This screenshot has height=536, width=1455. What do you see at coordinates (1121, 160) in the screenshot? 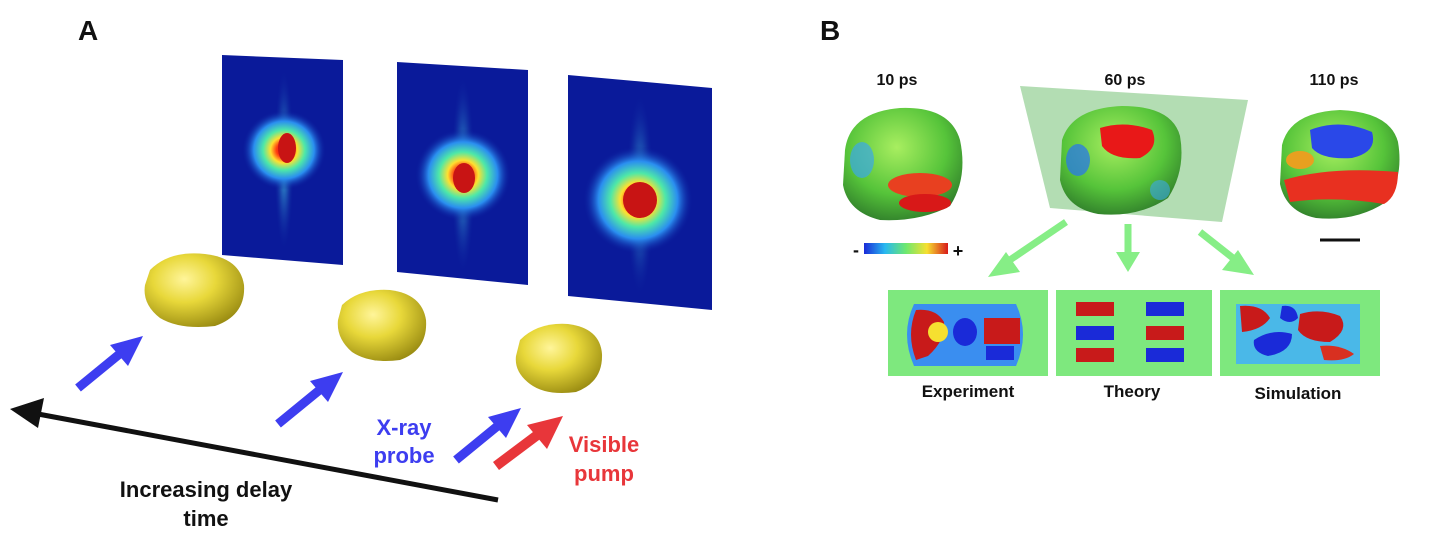
I see `particle-60ps` at bounding box center [1121, 160].